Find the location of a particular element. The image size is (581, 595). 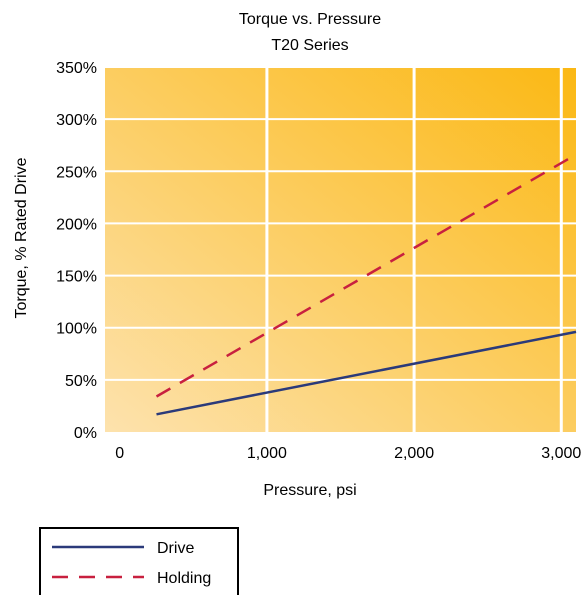

y-tick-label: 300% is located at coordinates (76, 120).